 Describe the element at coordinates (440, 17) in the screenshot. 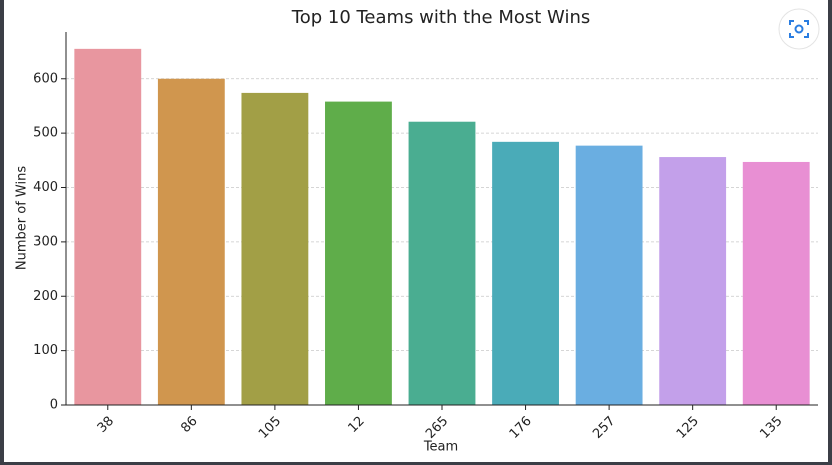

I see `chart-title: Top 10 Teams with the Most Wins` at that location.